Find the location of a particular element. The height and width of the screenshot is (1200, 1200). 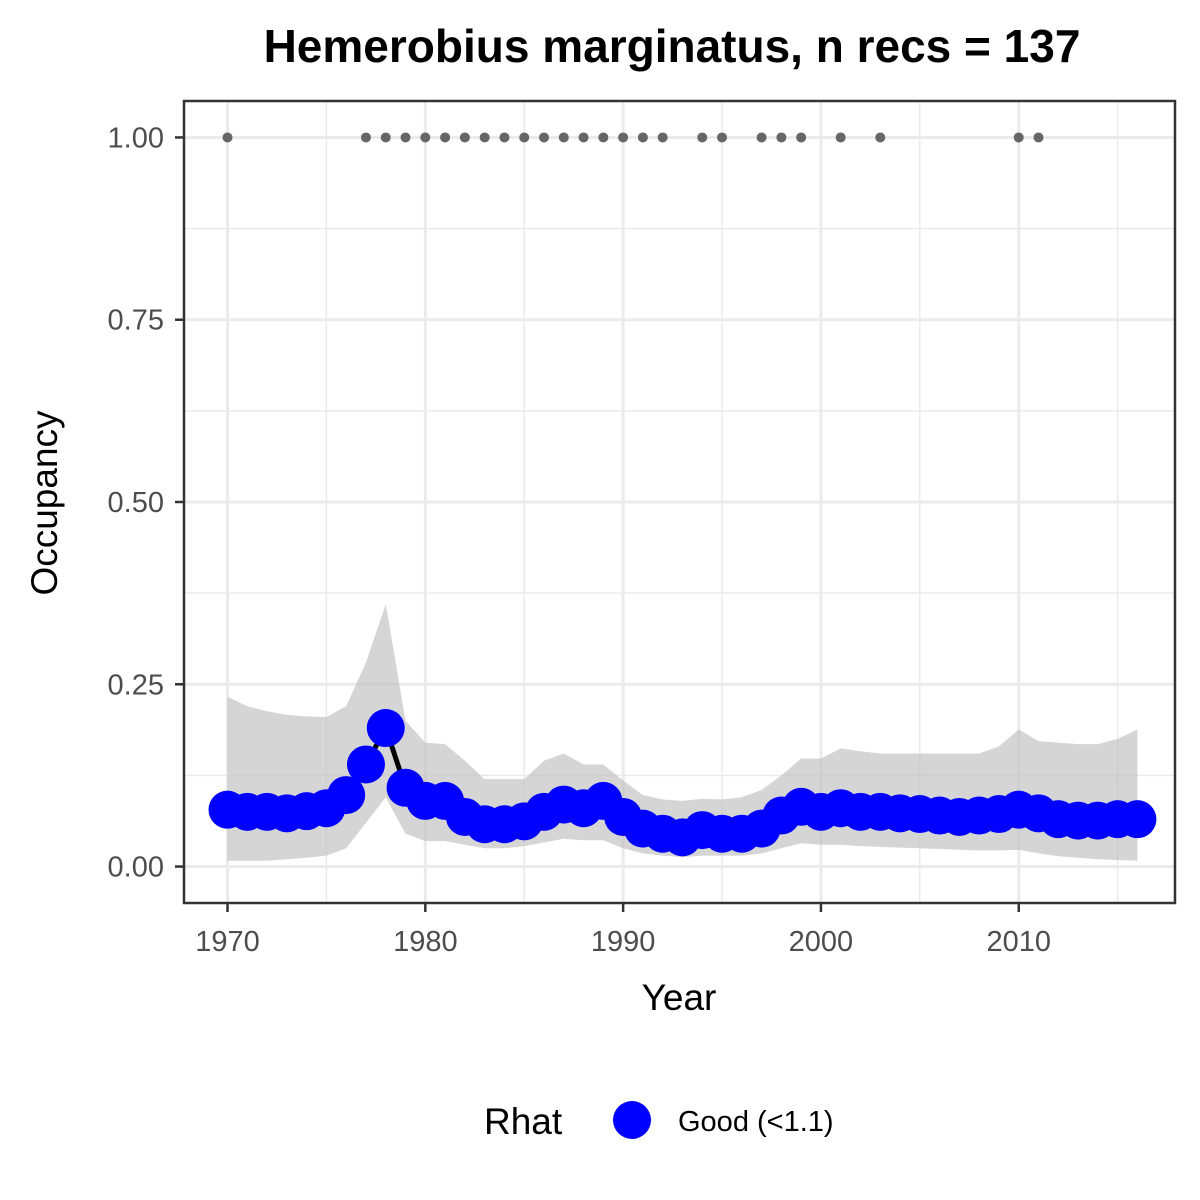

y-tick-label: 1.00 is located at coordinates (136, 138).